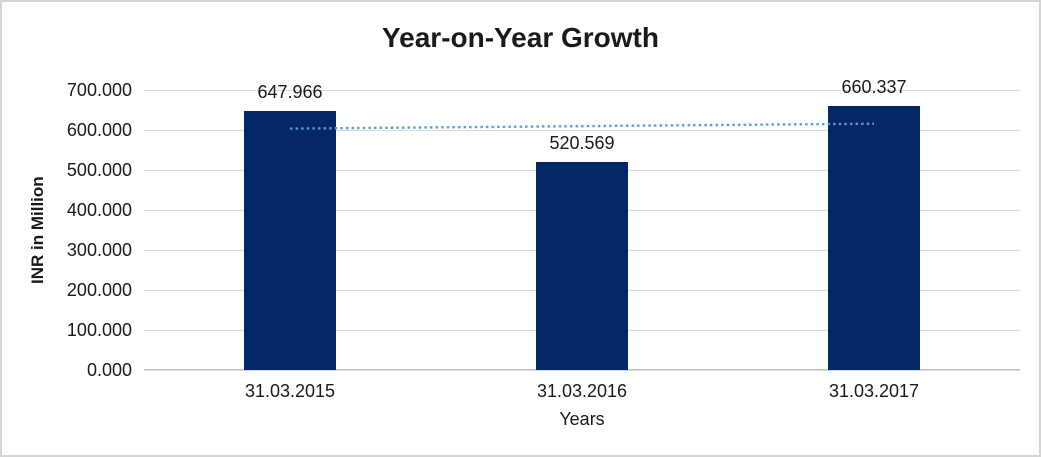 The image size is (1041, 457). What do you see at coordinates (99, 210) in the screenshot?
I see `y-tick-label: 400.000` at bounding box center [99, 210].